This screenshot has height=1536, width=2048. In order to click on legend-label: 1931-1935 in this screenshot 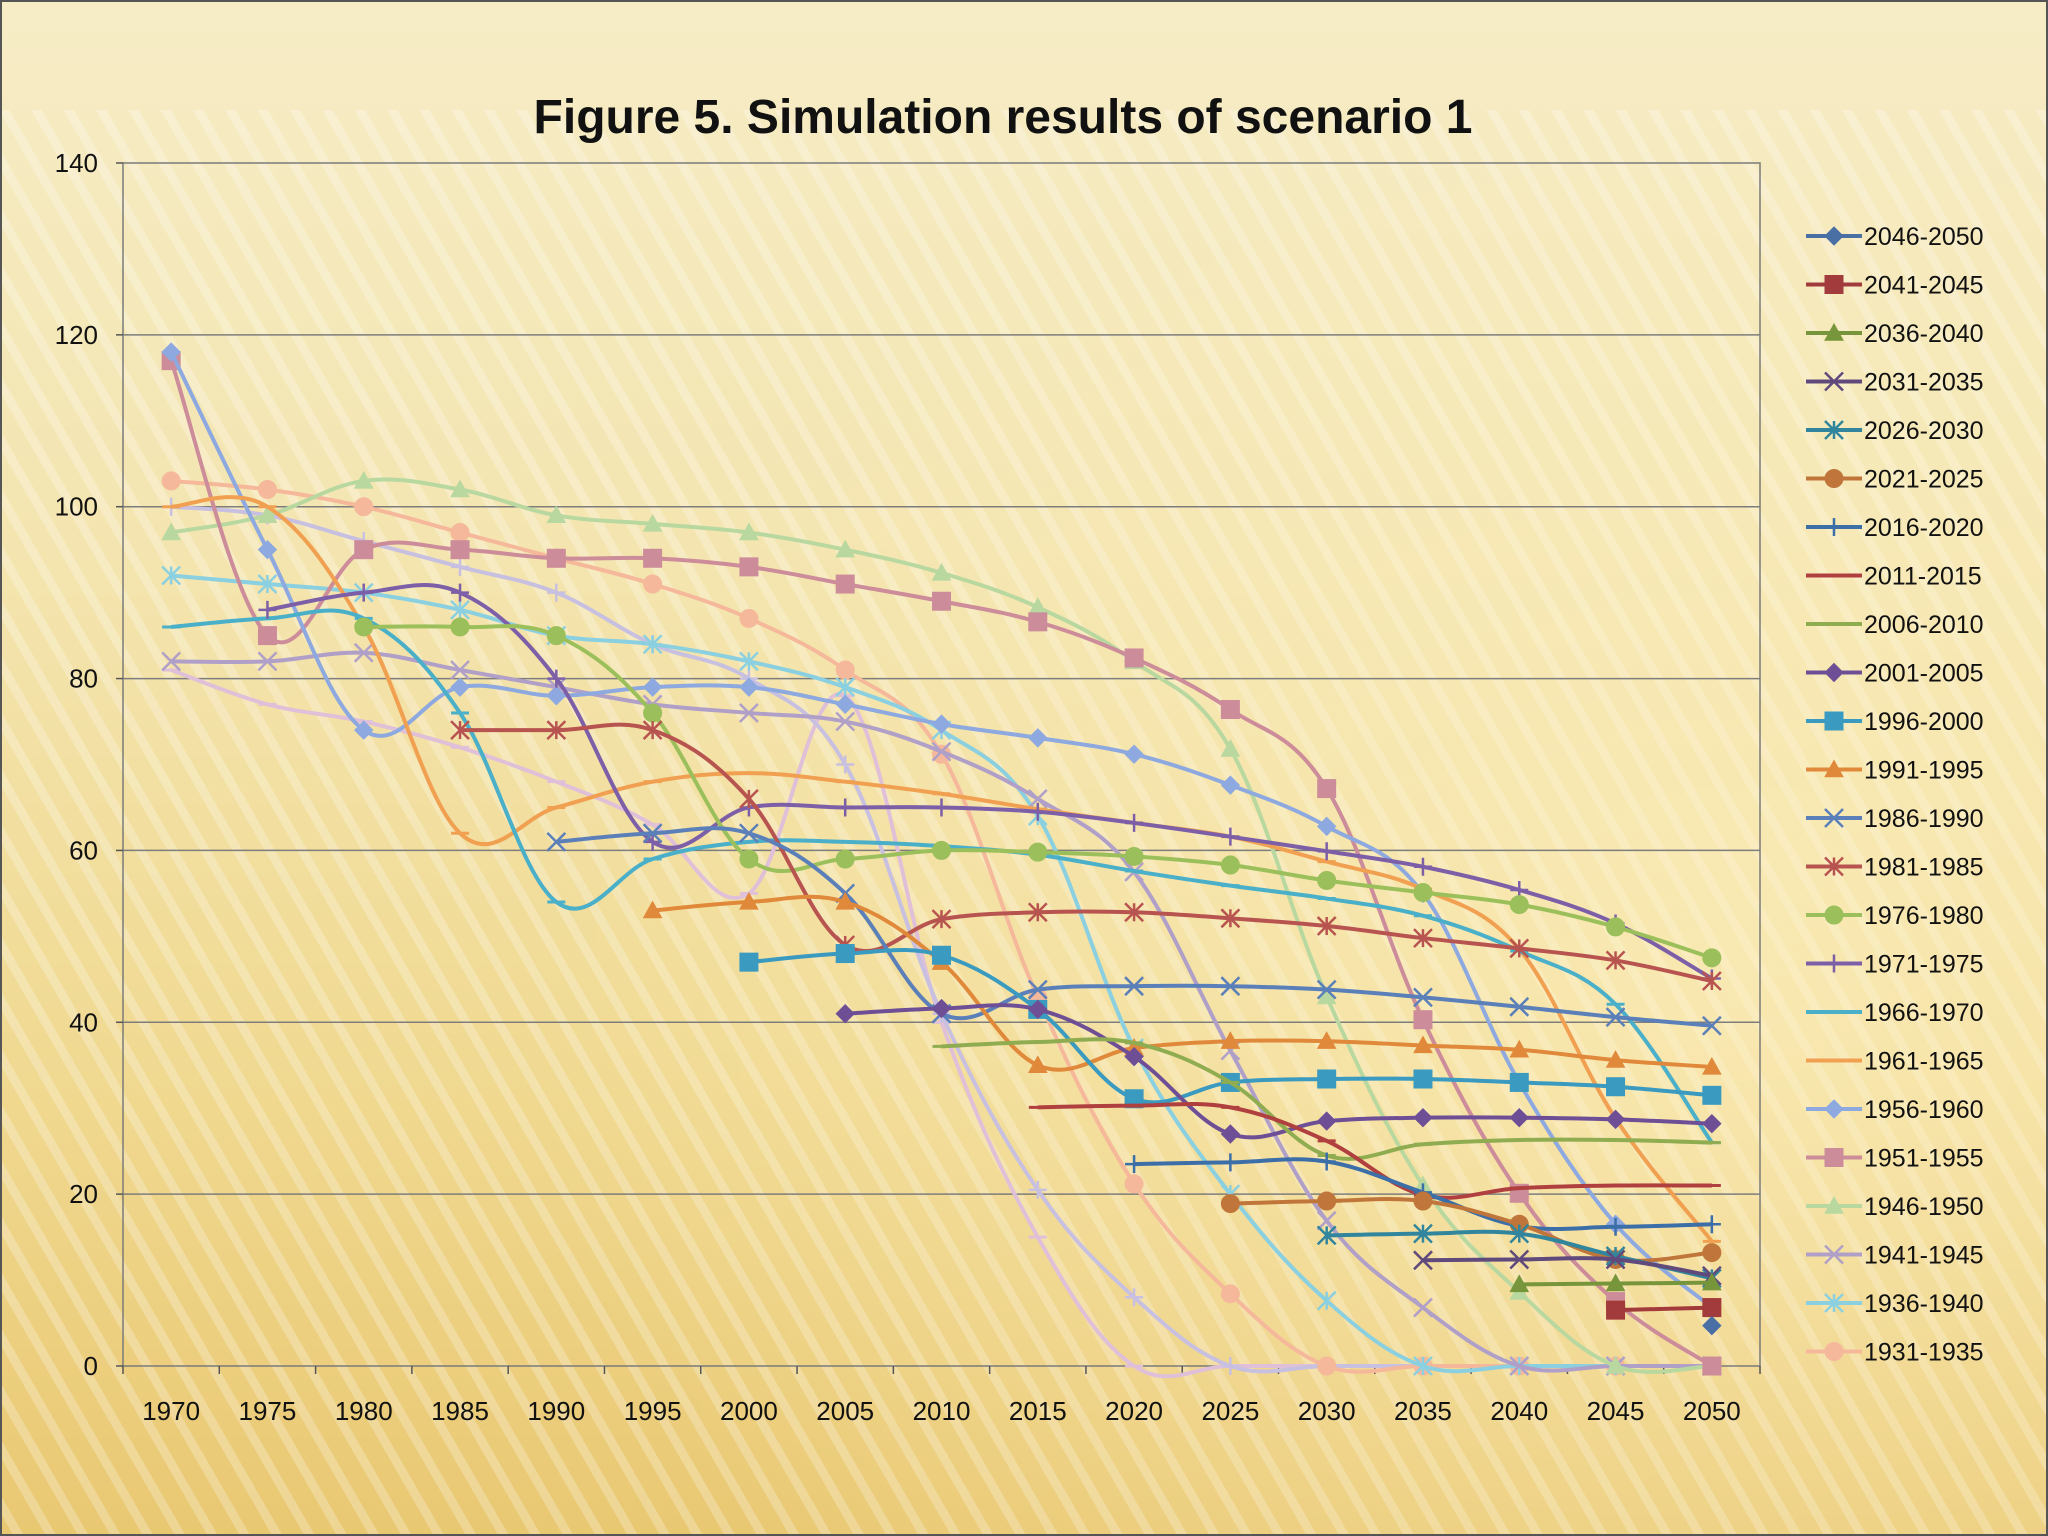, I will do `click(1924, 1353)`.